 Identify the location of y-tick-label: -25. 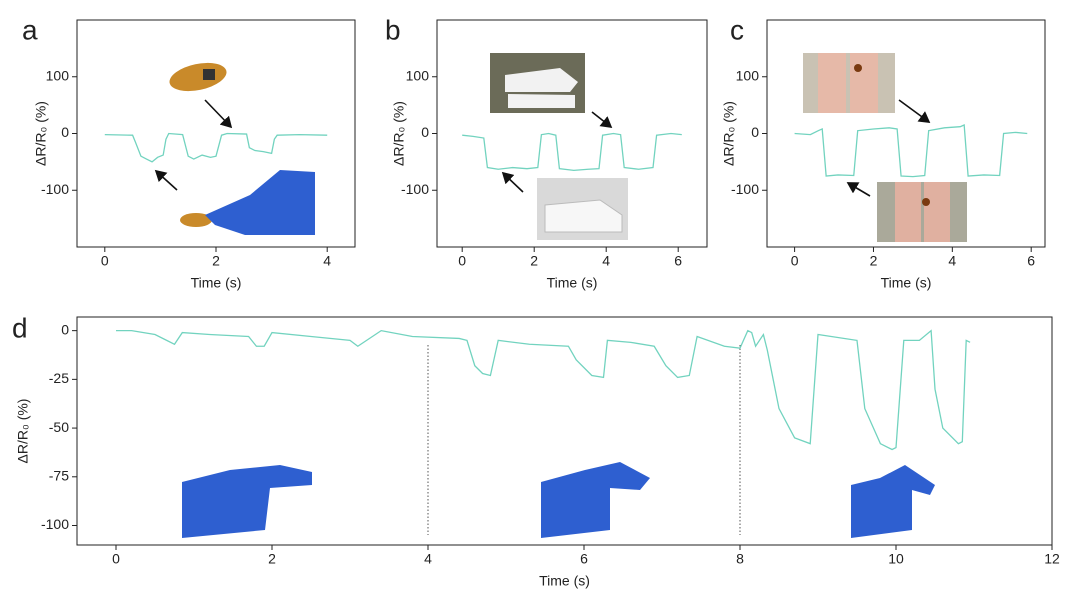
(59, 378).